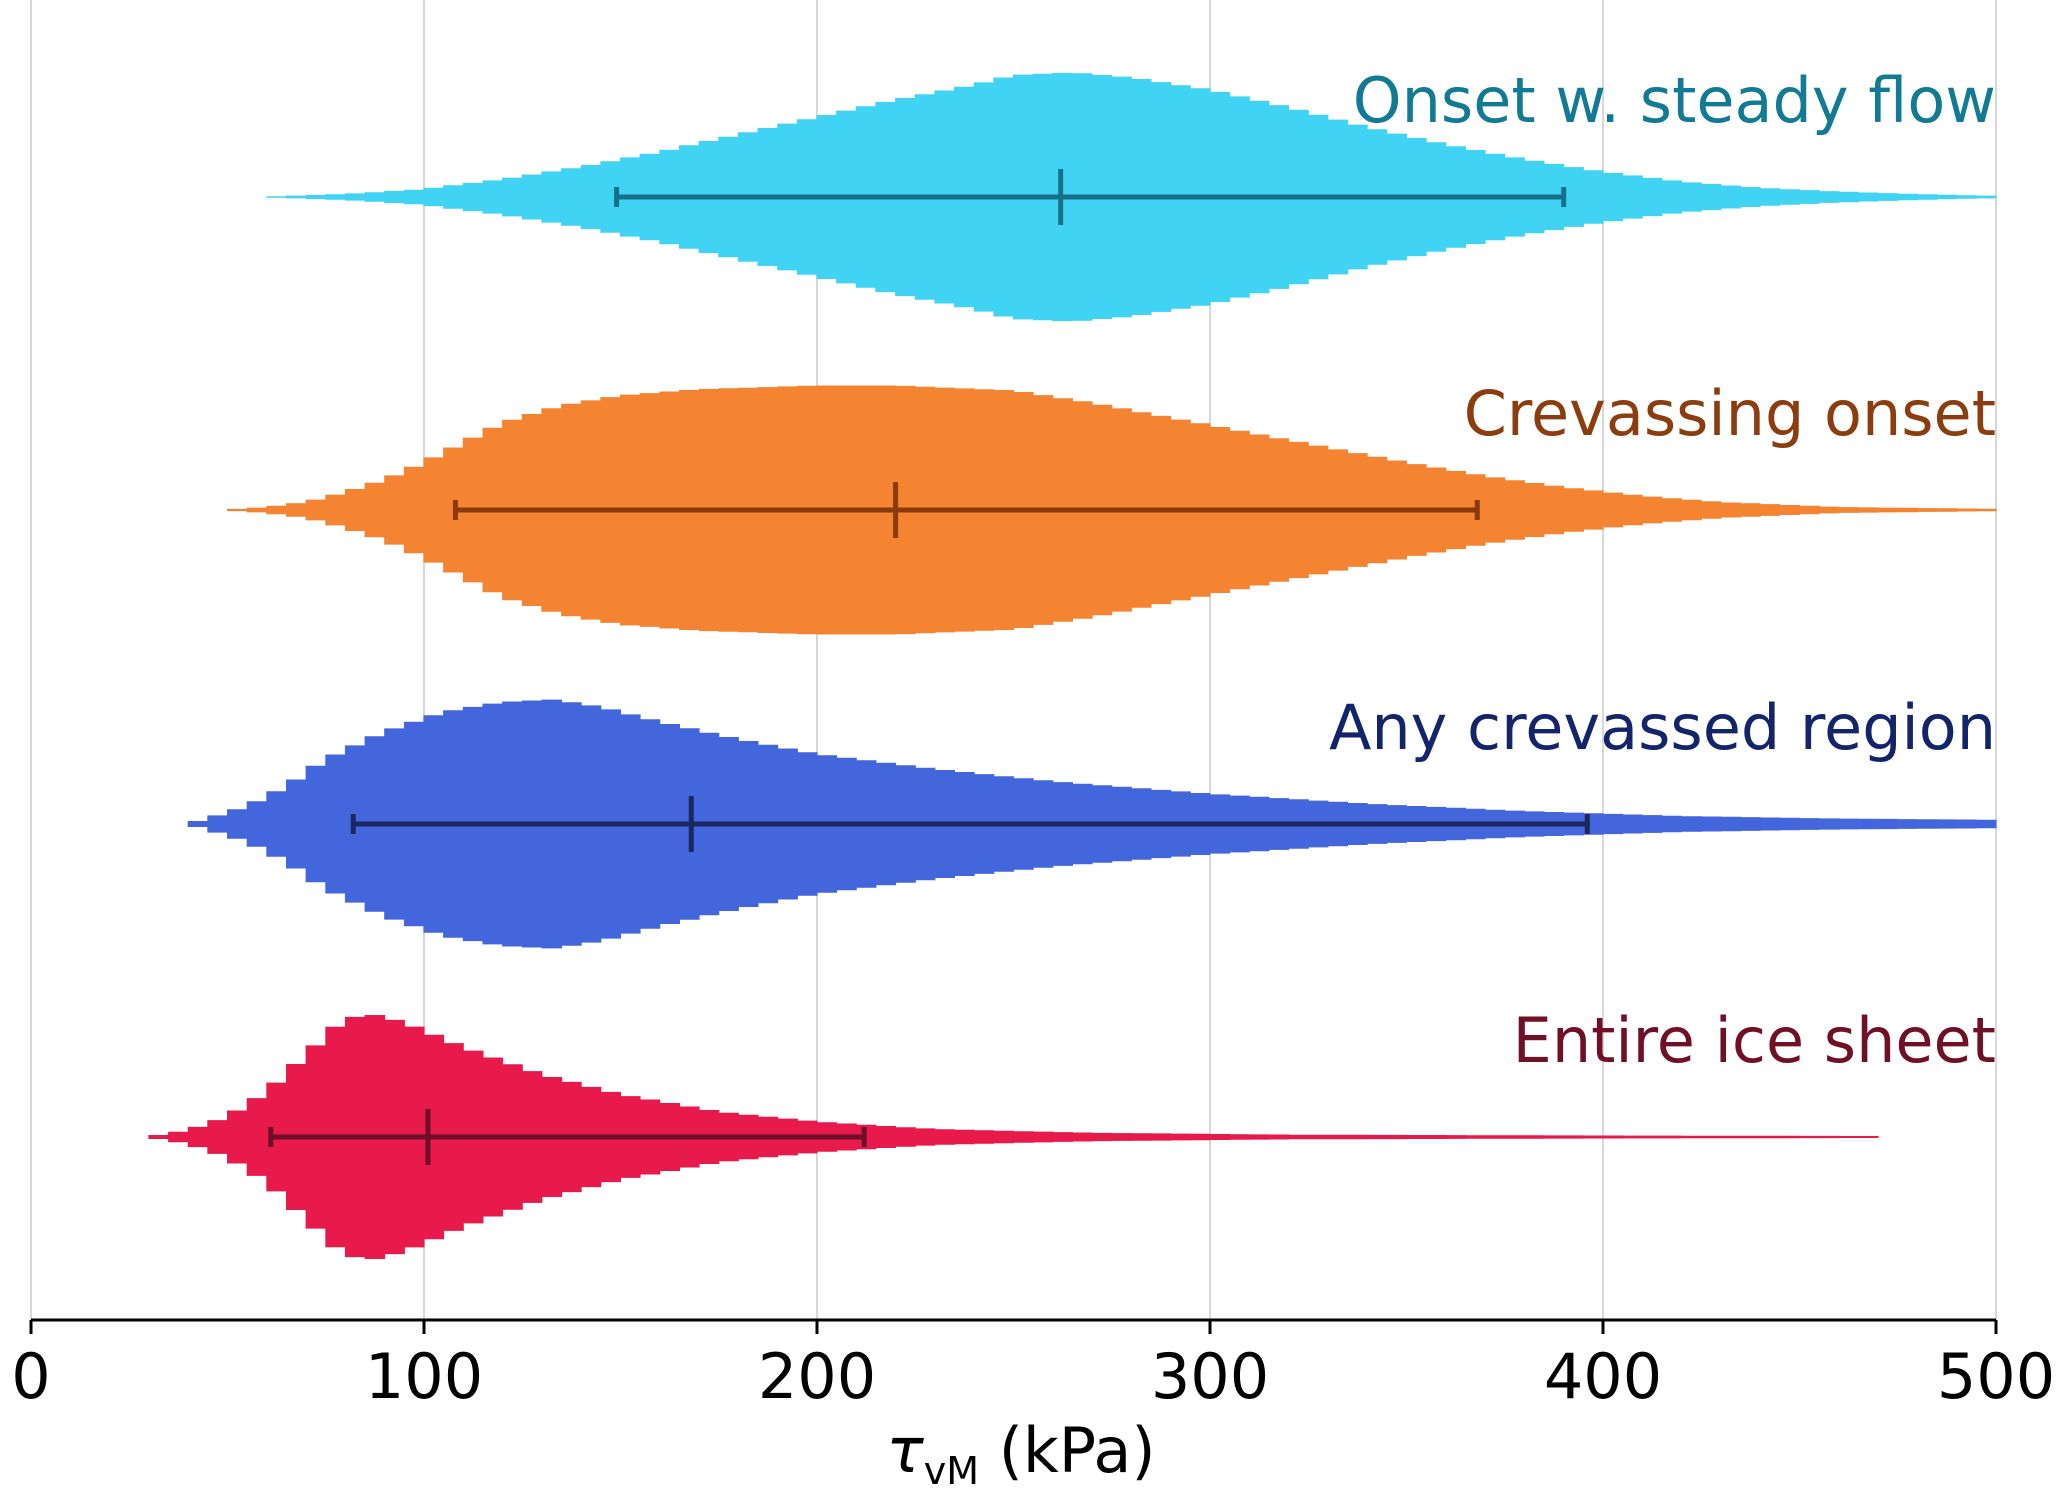 The image size is (2067, 1489). I want to click on x-tick-label: 400, so click(1603, 1376).